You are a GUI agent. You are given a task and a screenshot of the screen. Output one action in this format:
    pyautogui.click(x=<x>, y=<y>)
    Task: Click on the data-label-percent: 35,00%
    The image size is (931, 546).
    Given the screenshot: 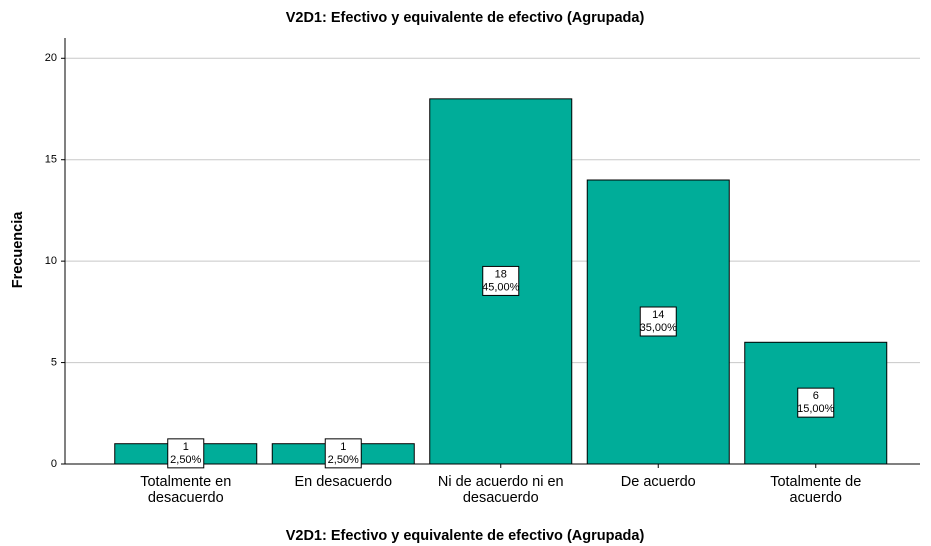 What is the action you would take?
    pyautogui.click(x=659, y=328)
    